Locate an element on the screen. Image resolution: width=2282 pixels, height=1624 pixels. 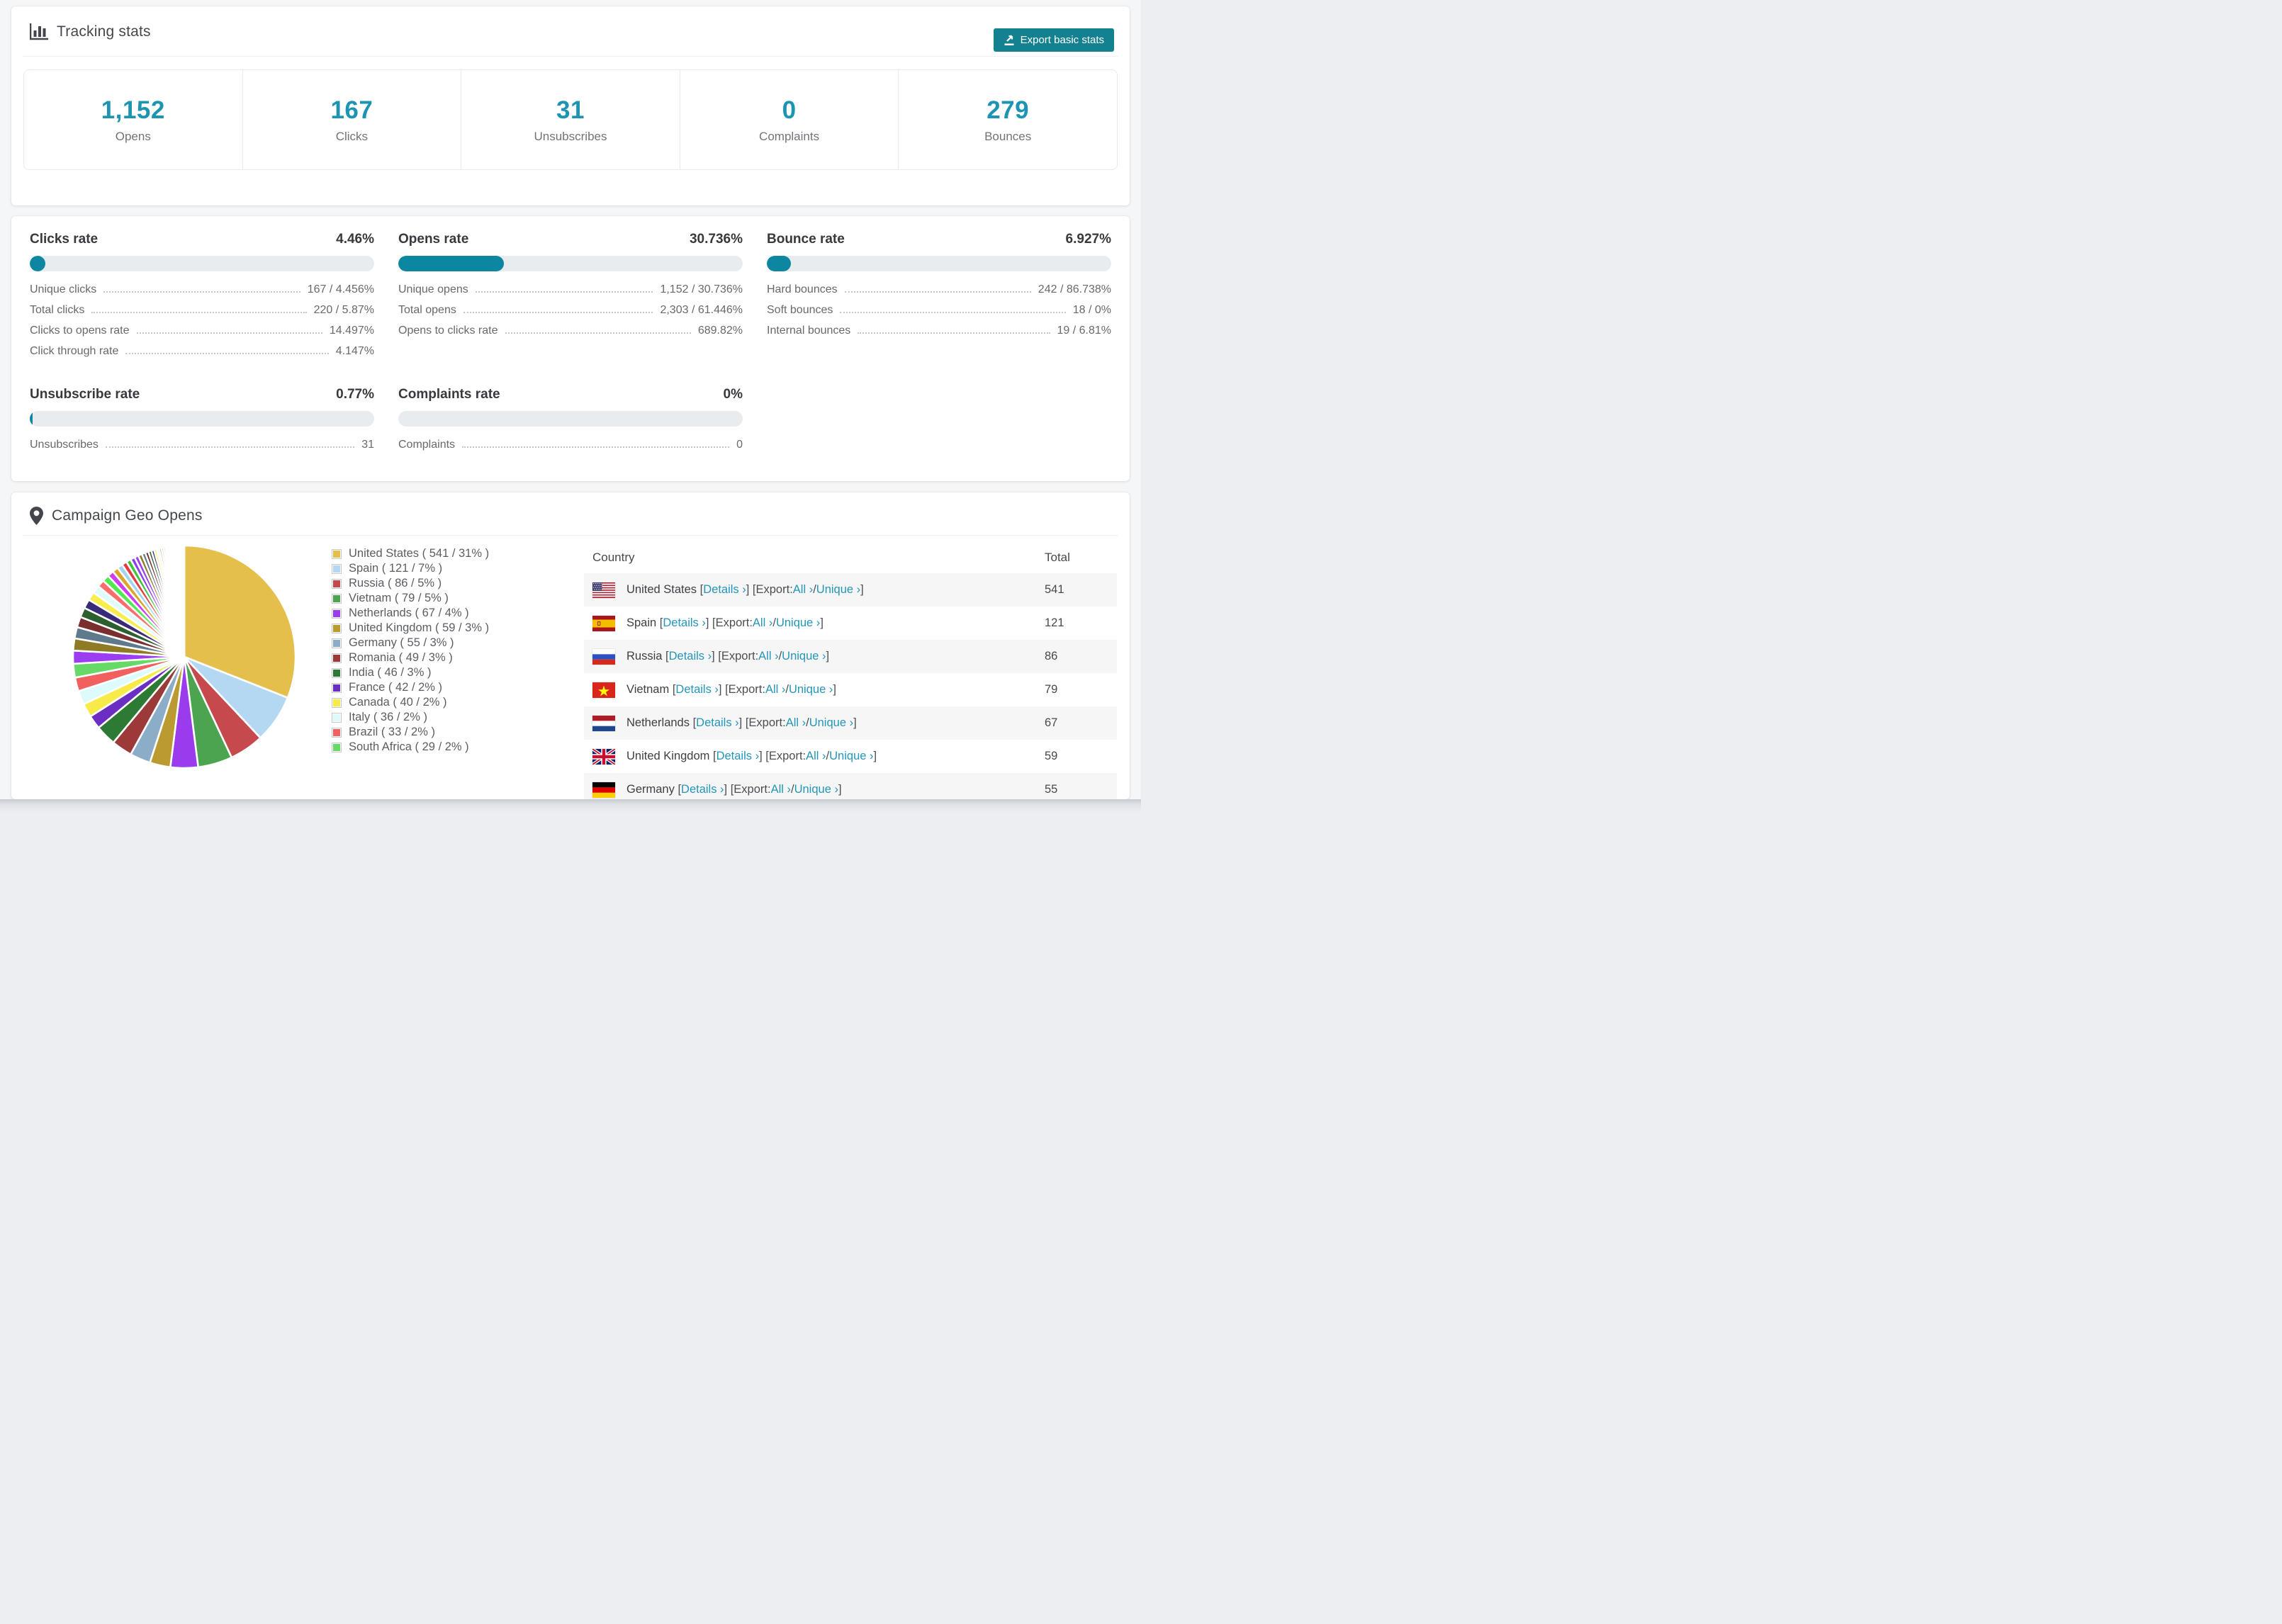
legend-item: Germany ( 55 / 3% ) is located at coordinates (410, 643).